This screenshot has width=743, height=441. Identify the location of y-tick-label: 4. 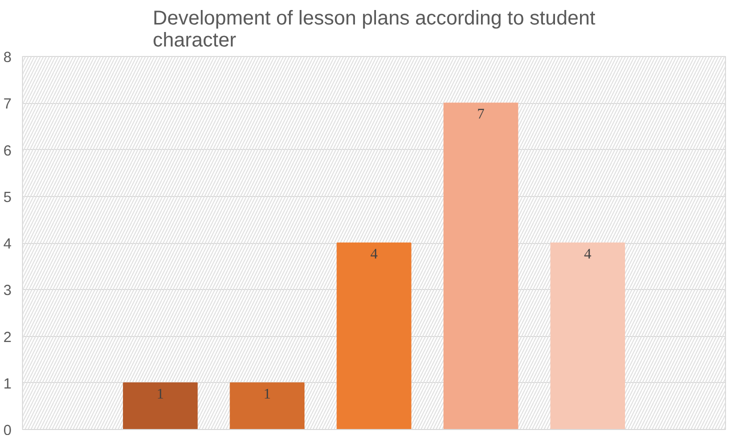
(7, 244).